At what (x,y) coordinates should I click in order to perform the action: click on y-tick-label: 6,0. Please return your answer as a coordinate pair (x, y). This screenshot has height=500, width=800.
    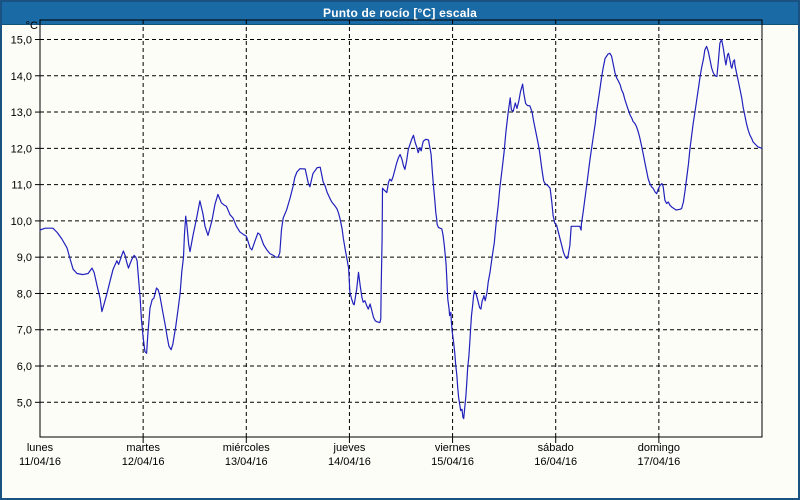
    Looking at the image, I should click on (24, 367).